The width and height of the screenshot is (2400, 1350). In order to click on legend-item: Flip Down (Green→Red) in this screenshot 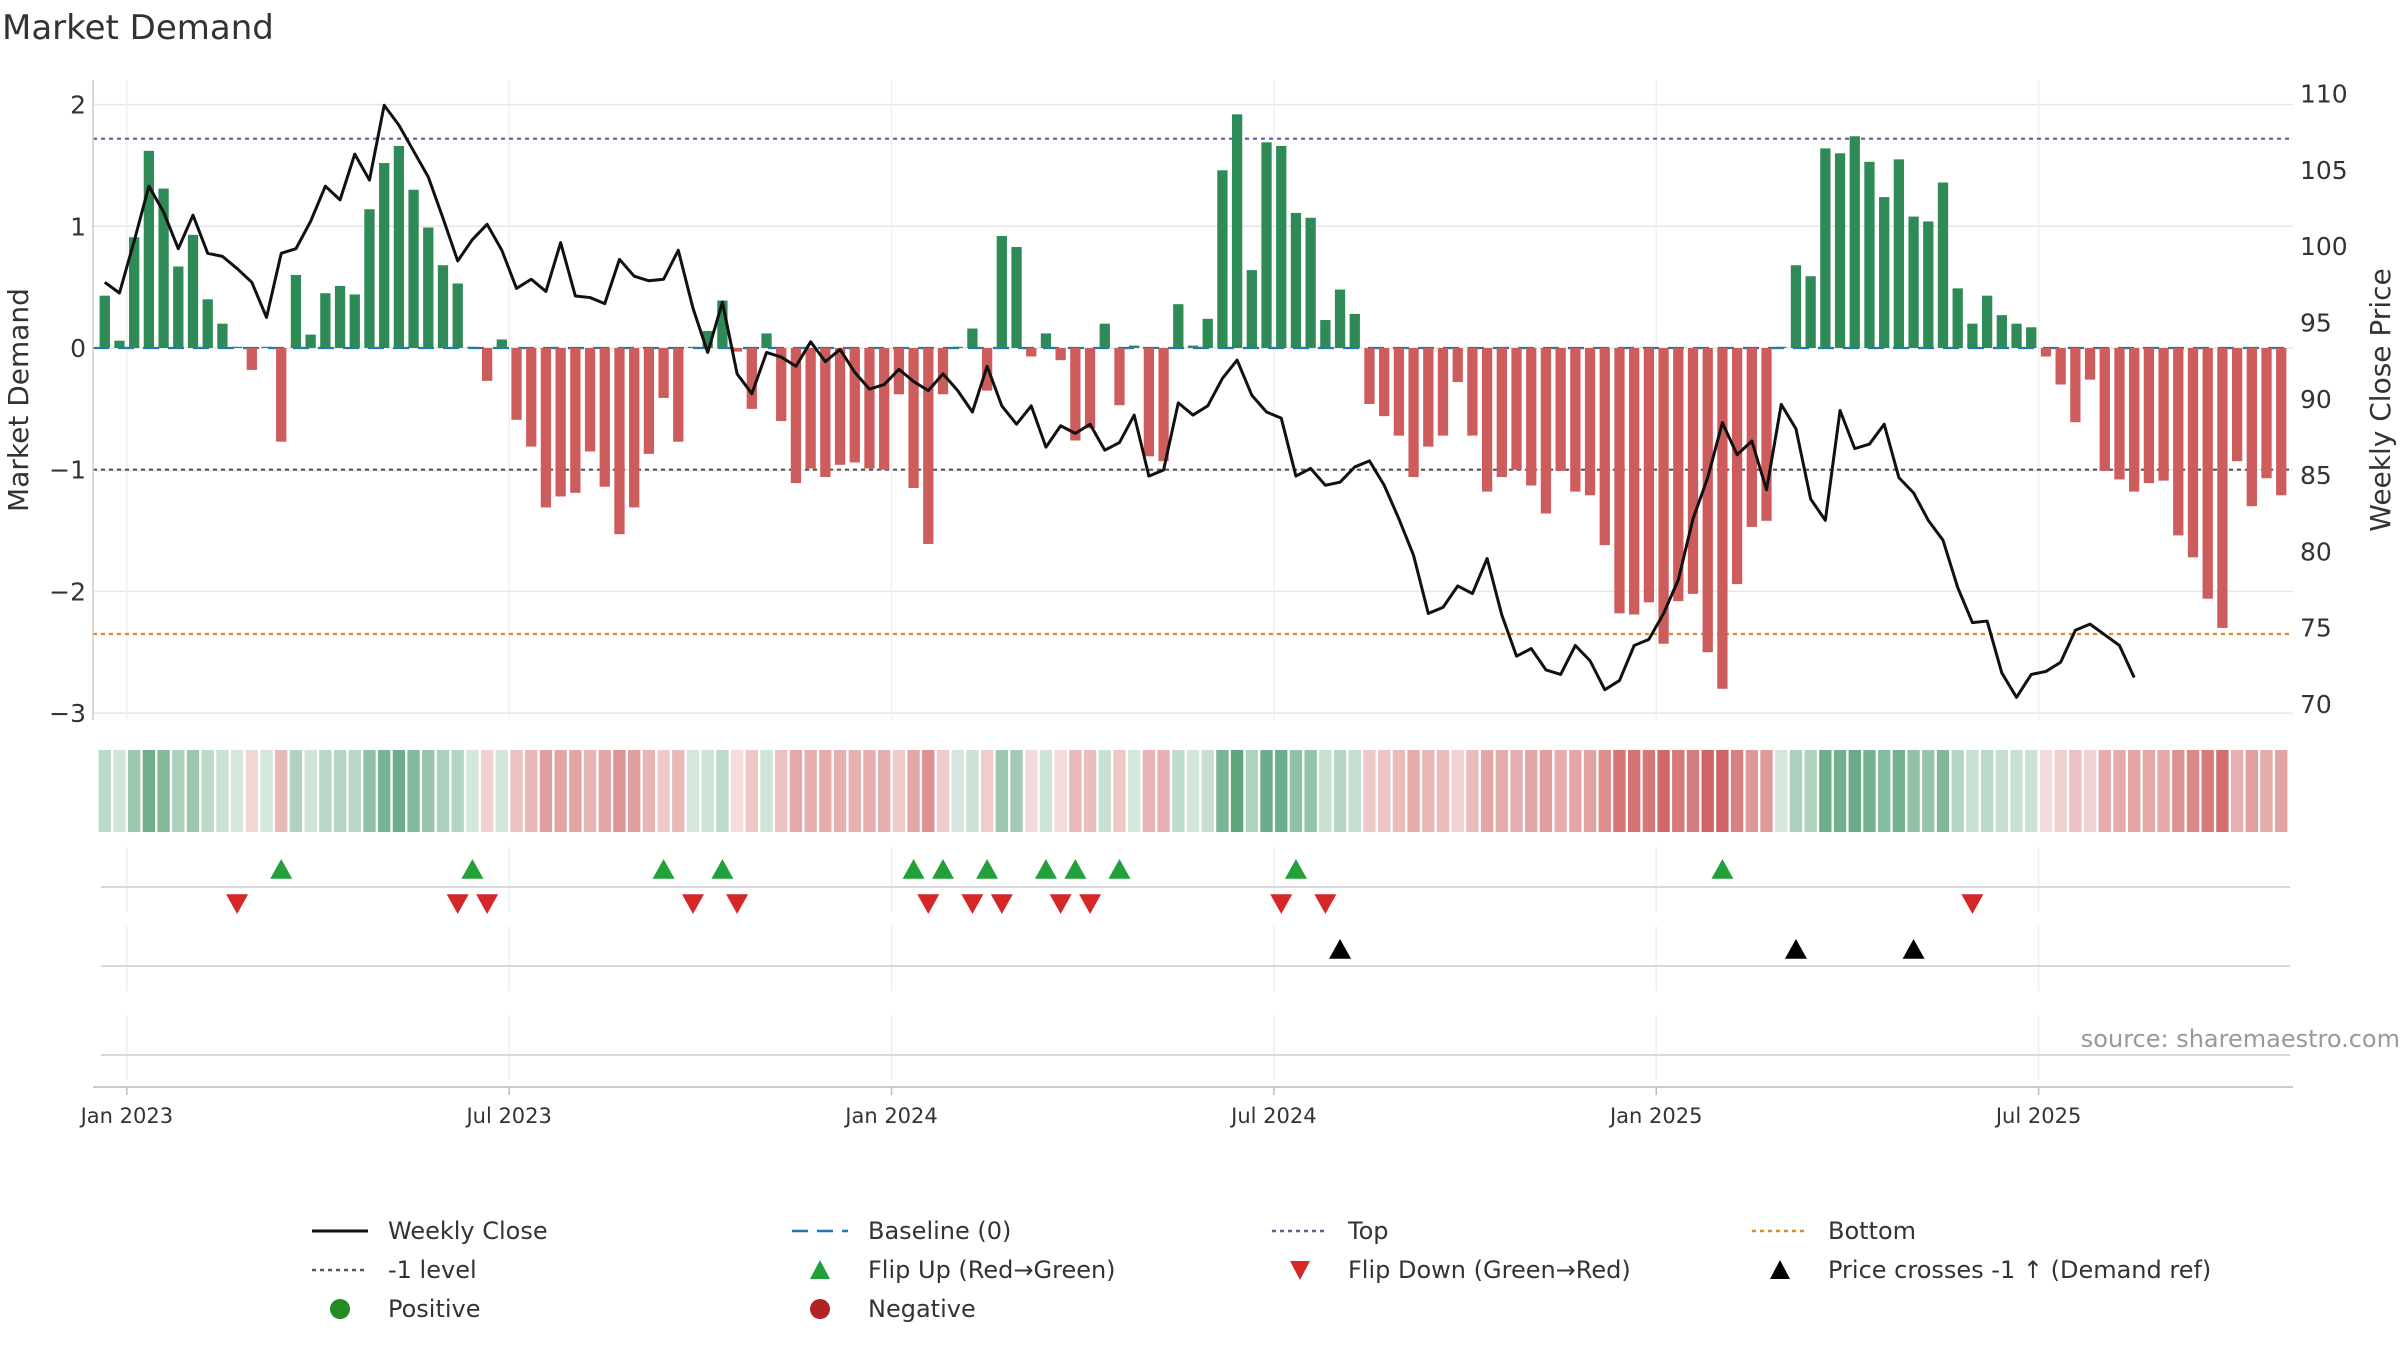, I will do `click(1445, 1270)`.